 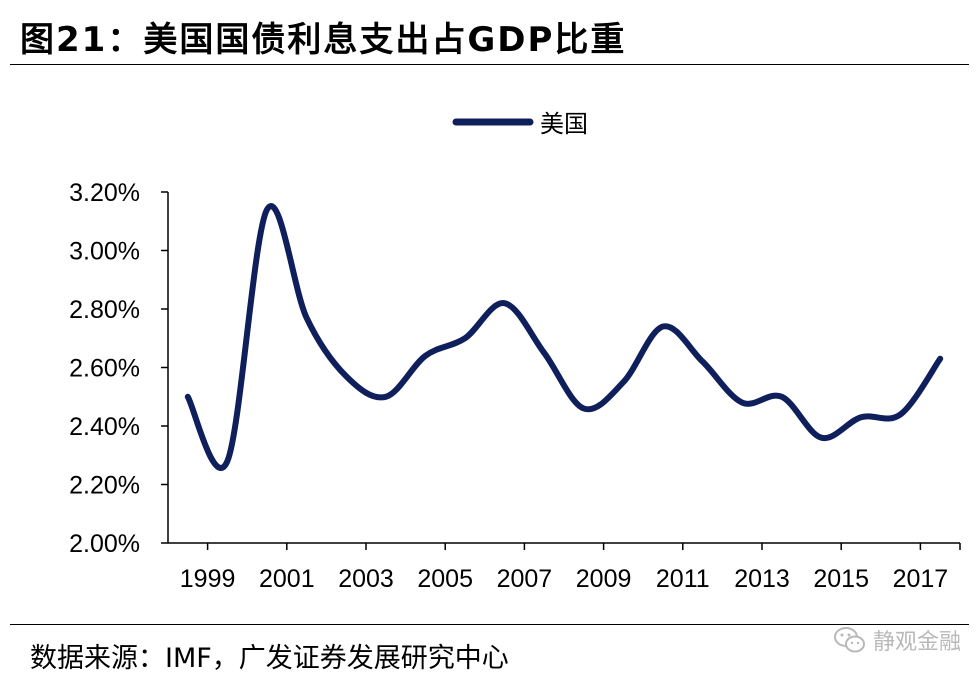 I want to click on x-tick-label: 1999, so click(x=208, y=579).